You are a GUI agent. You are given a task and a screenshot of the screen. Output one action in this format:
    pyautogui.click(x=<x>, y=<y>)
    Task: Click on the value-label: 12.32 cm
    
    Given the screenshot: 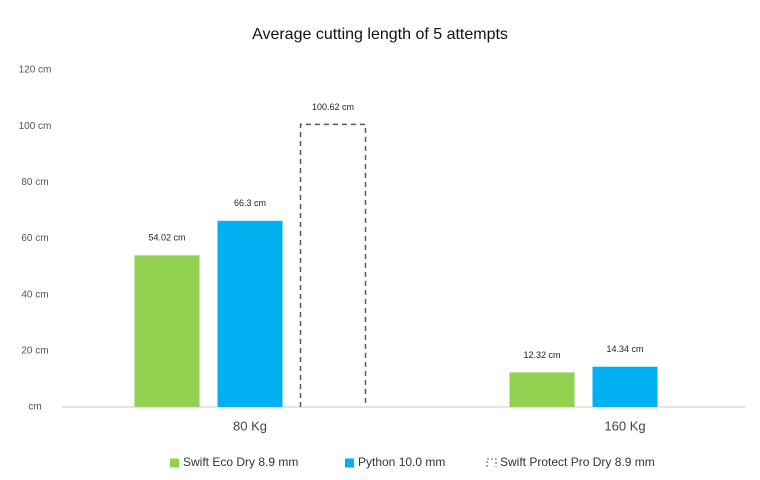 What is the action you would take?
    pyautogui.click(x=541, y=355)
    